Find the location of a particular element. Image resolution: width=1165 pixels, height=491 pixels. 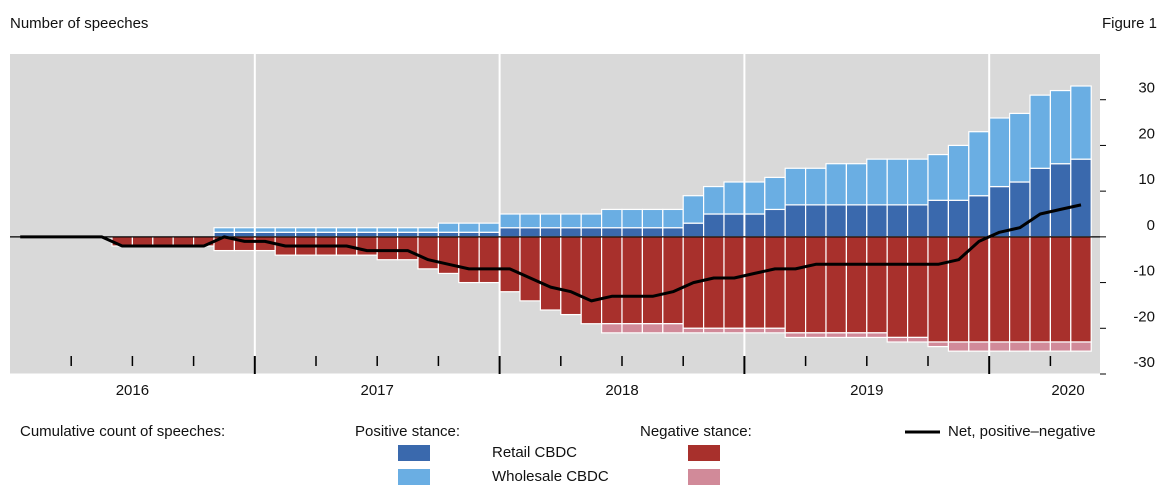

chart-title: Number of speeches is located at coordinates (79, 23).